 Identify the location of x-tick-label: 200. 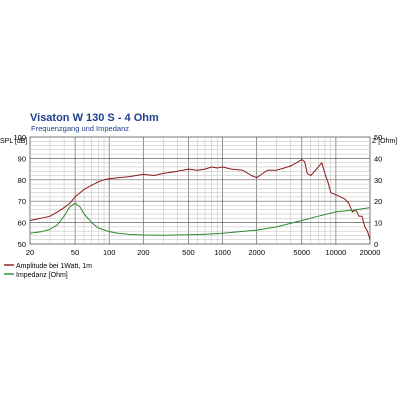
(143, 252).